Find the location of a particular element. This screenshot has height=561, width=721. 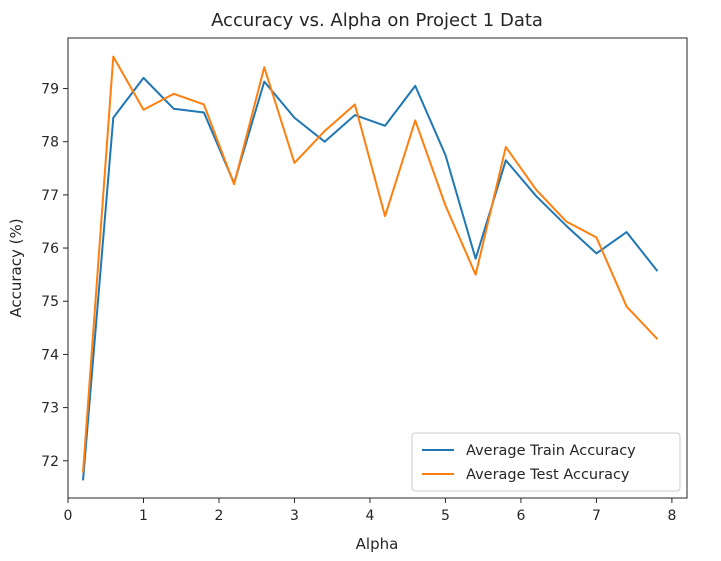

y-tick-label: 73 is located at coordinates (50, 409).